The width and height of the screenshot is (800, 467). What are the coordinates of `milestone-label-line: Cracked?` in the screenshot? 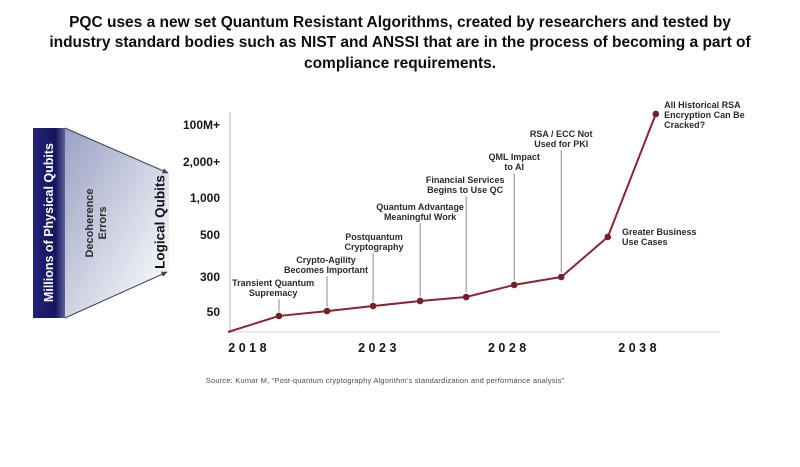 It's located at (685, 125).